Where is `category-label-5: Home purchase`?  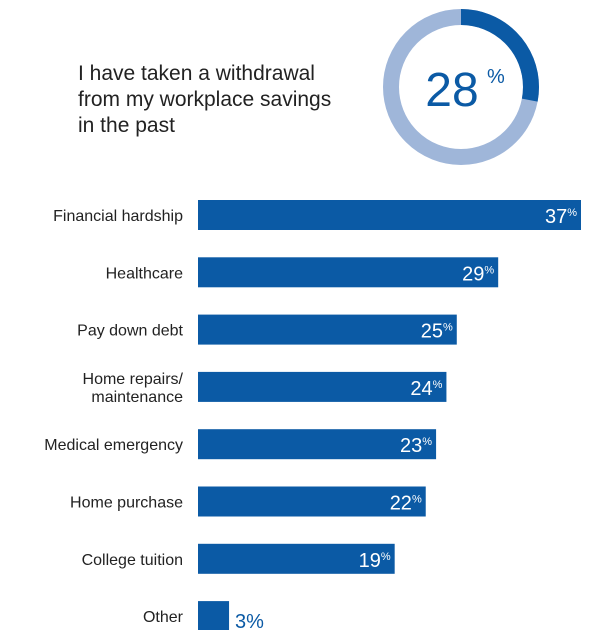
category-label-5: Home purchase is located at coordinates (126, 503).